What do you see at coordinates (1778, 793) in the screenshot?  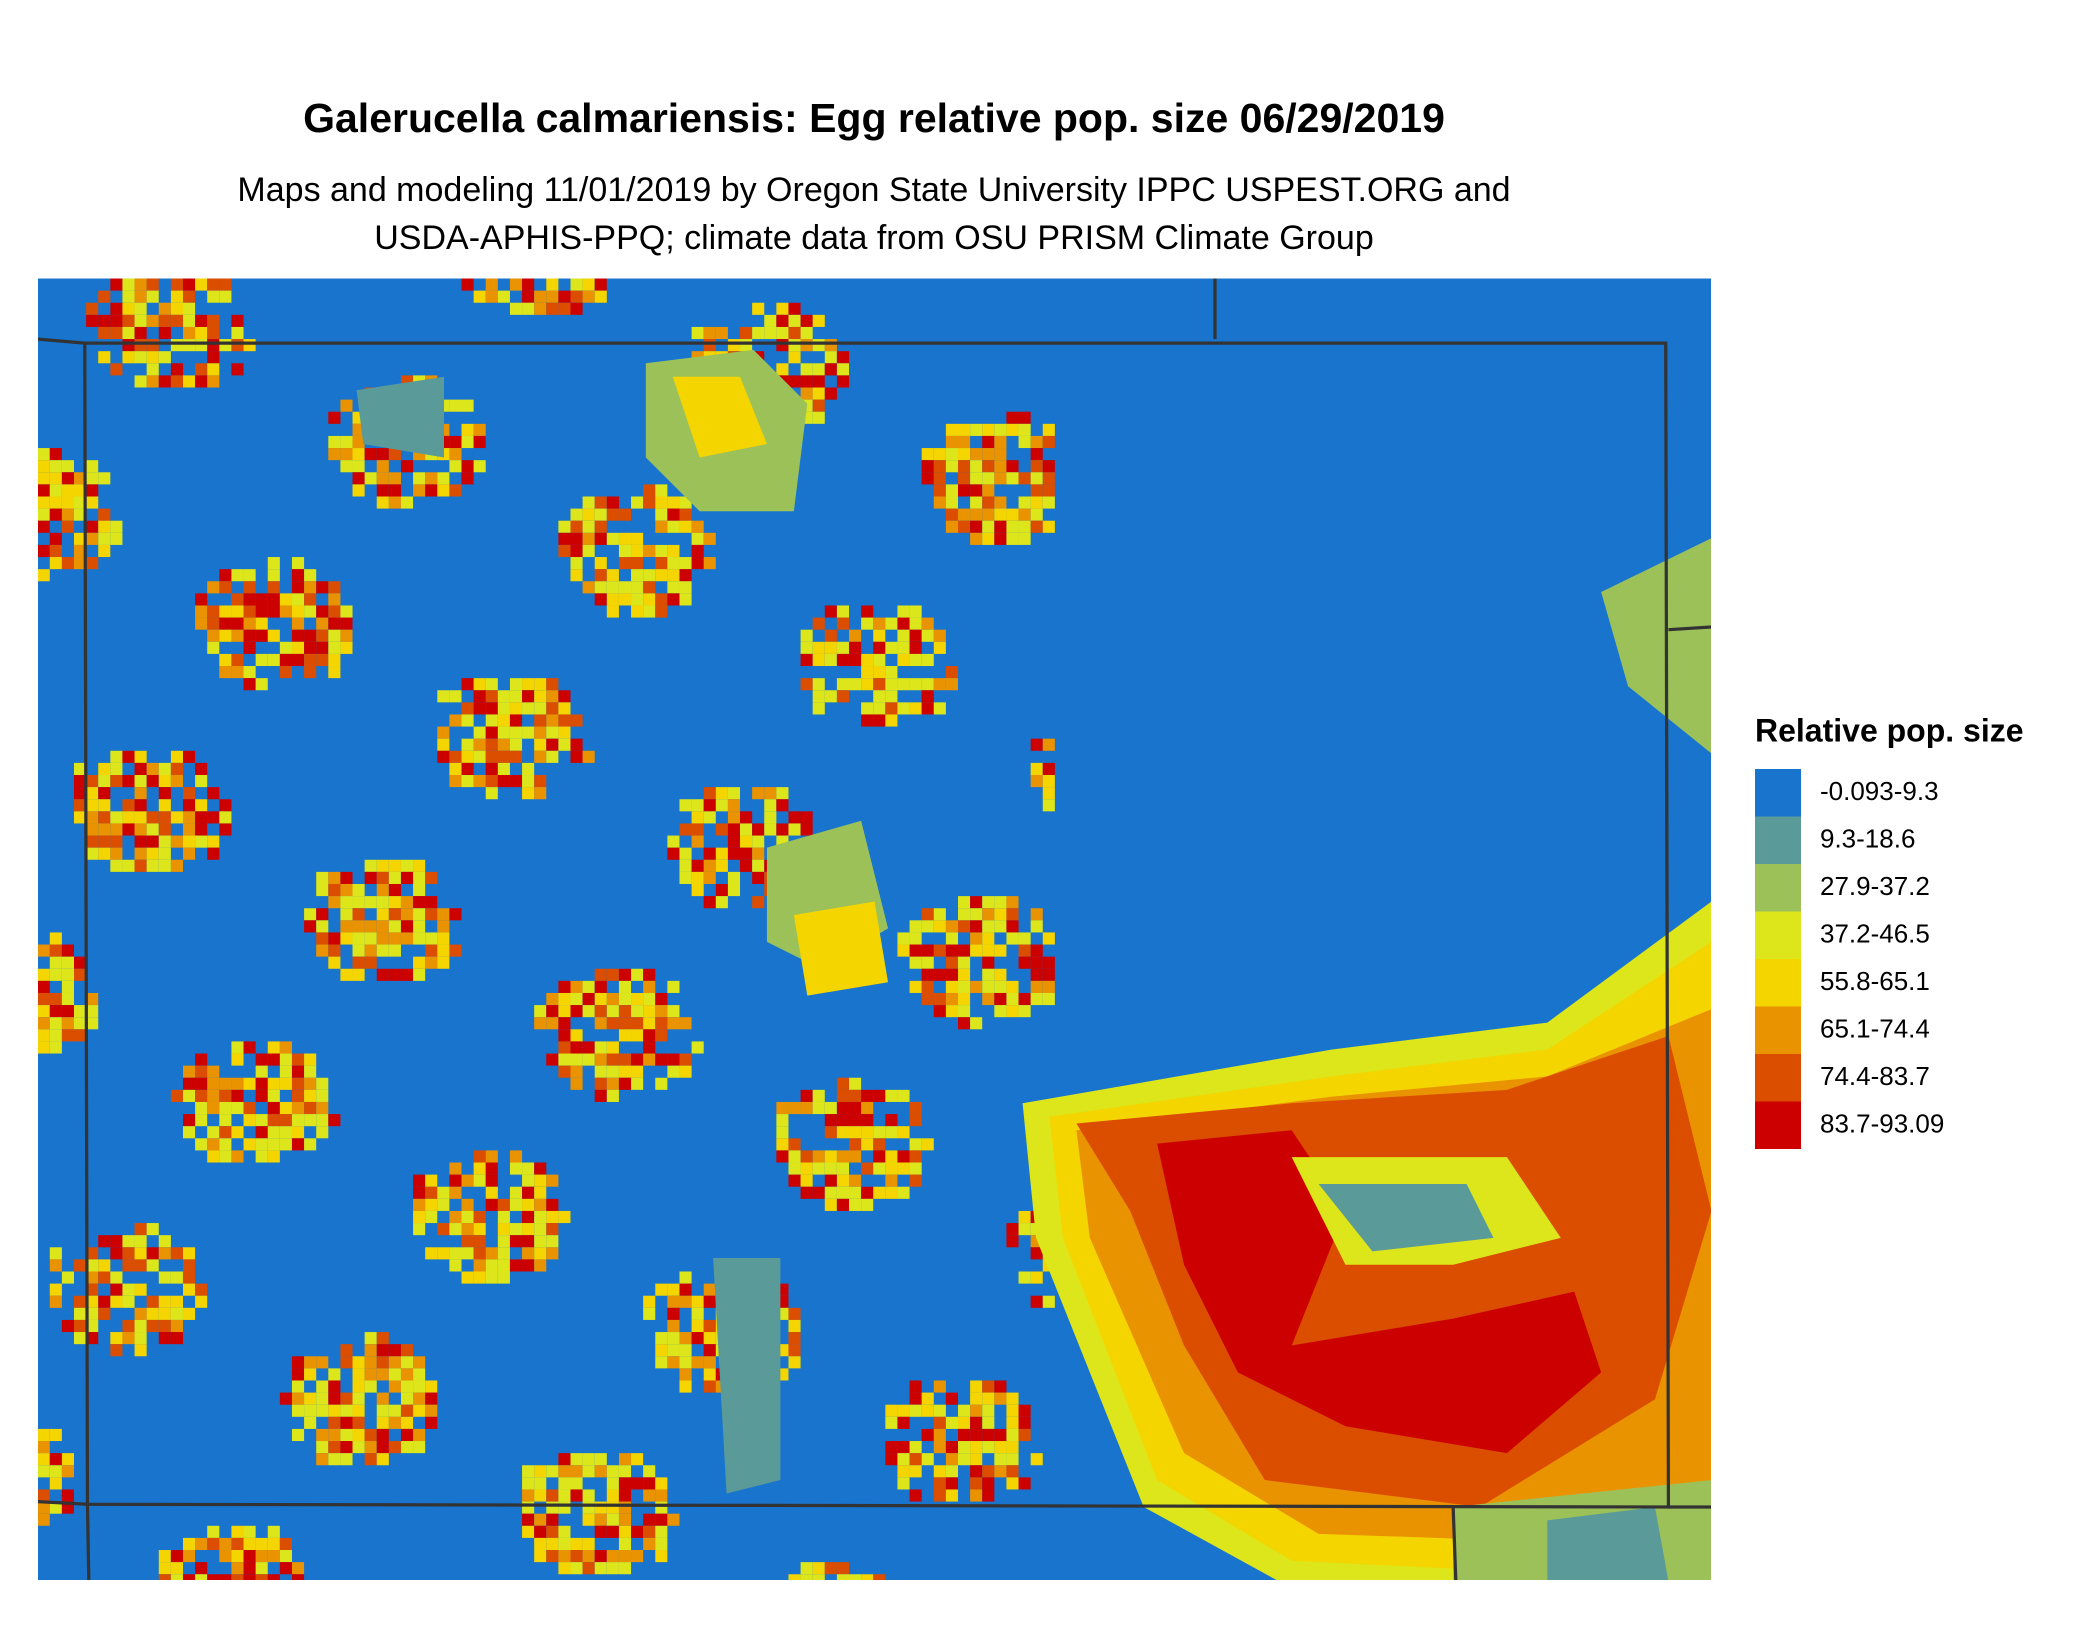 I see `legend-swatch` at bounding box center [1778, 793].